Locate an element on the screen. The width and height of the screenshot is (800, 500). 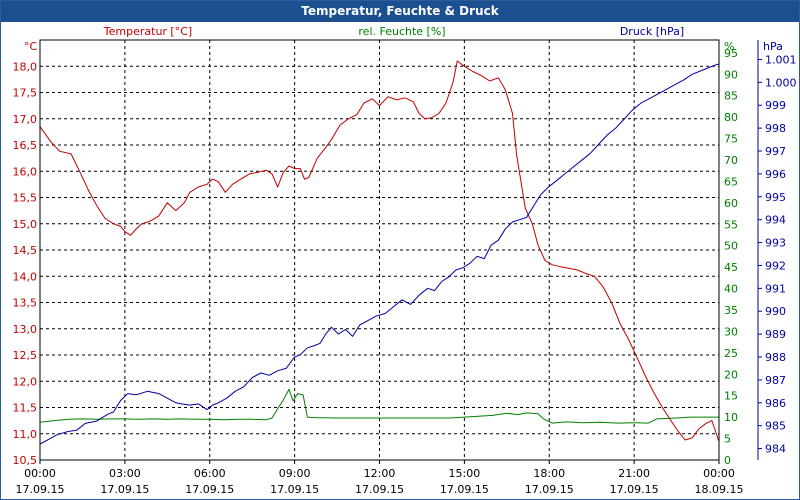
pressure-tick-label: 995 is located at coordinates (775, 197).